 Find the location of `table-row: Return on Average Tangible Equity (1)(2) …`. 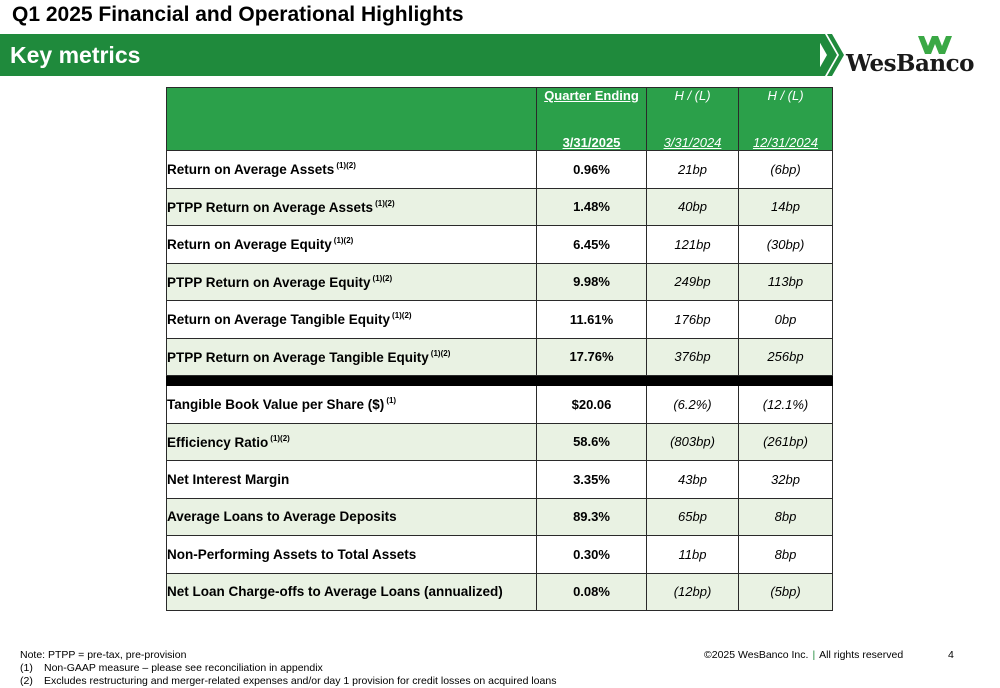

table-row: Return on Average Tangible Equity (1)(2) … is located at coordinates (499, 319).